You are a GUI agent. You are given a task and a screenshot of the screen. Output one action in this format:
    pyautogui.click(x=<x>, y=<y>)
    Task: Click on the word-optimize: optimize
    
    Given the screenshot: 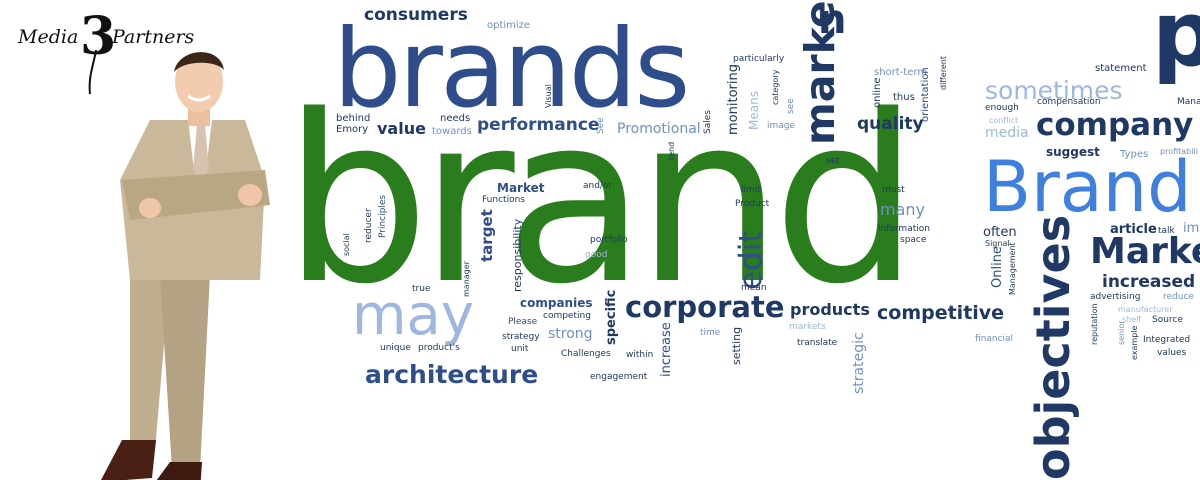 What is the action you would take?
    pyautogui.click(x=509, y=25)
    